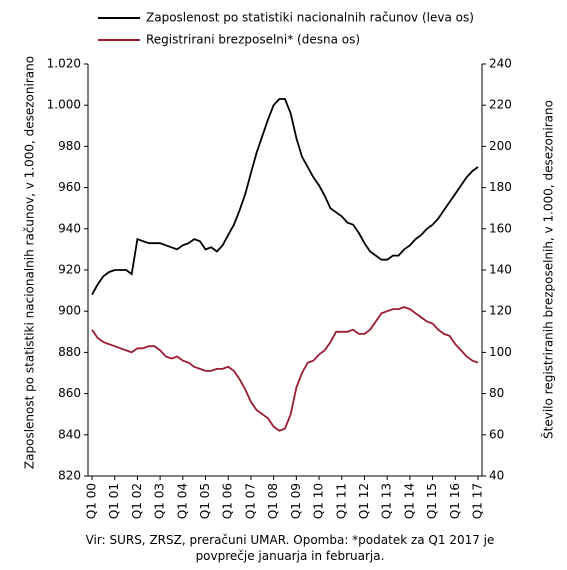 This screenshot has height=570, width=567. I want to click on x-tick-label: Q1 06, so click(228, 501).